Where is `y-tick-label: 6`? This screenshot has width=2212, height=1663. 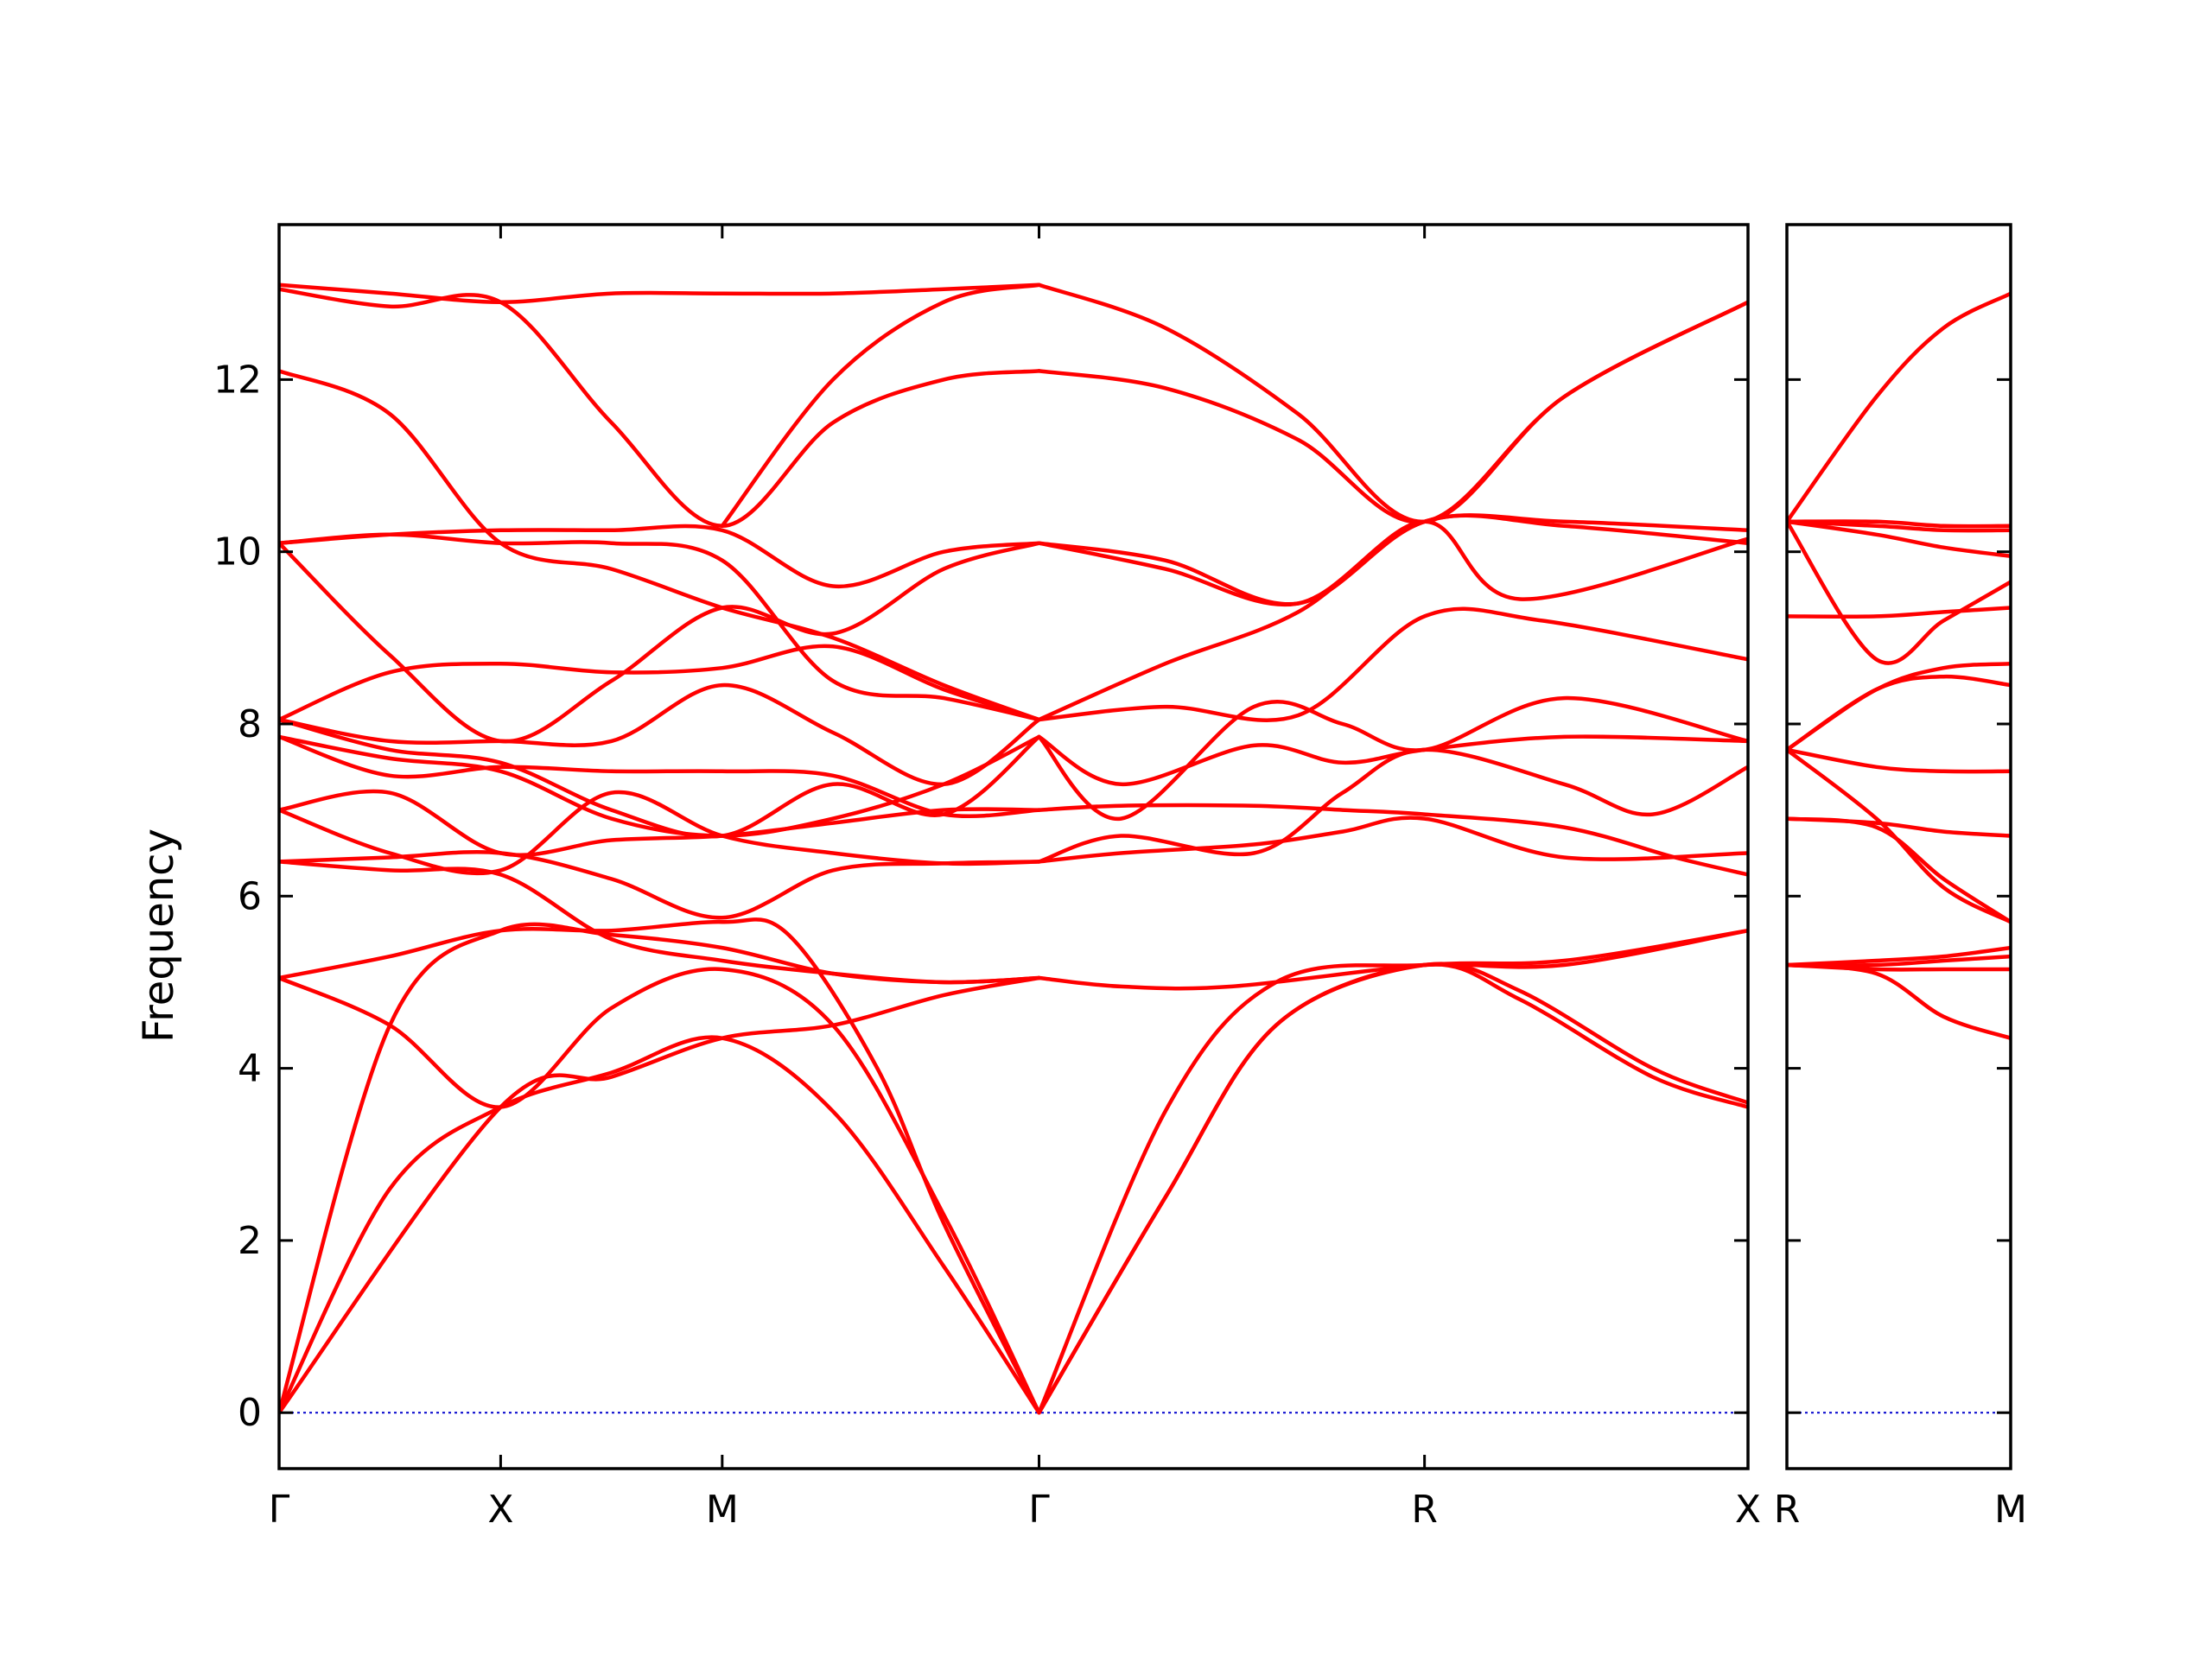 y-tick-label: 6 is located at coordinates (250, 896).